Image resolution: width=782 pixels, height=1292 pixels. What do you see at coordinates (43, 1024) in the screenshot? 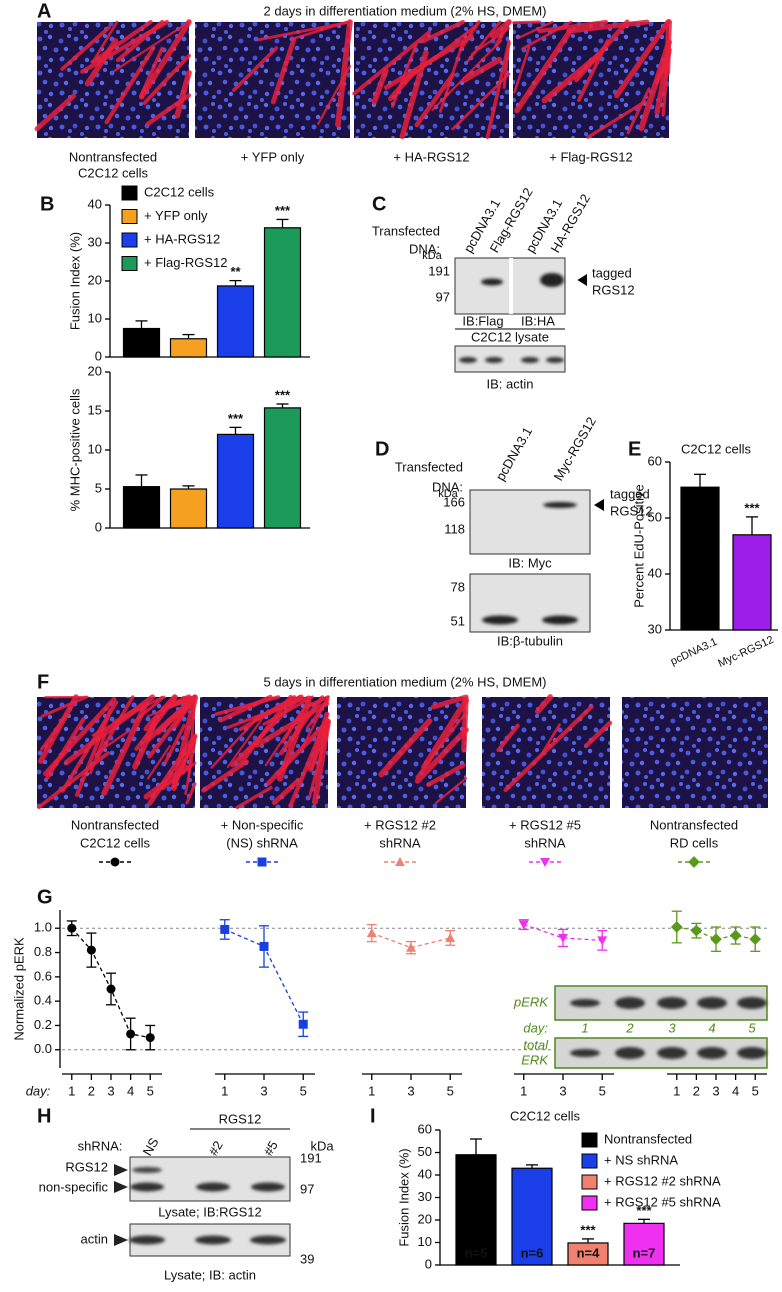
I see `y-tick-label: 0.2` at bounding box center [43, 1024].